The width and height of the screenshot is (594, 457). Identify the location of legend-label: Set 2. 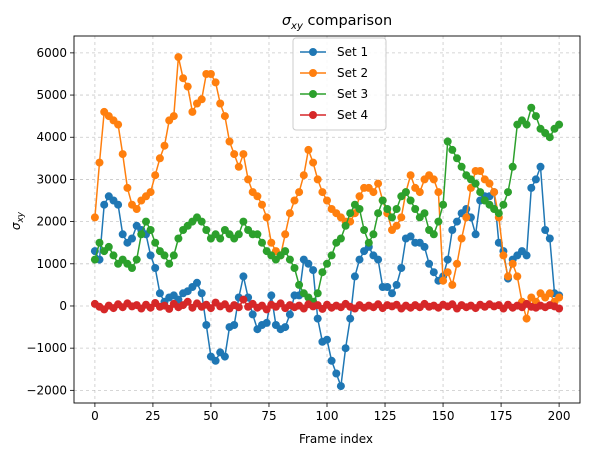
(352, 73).